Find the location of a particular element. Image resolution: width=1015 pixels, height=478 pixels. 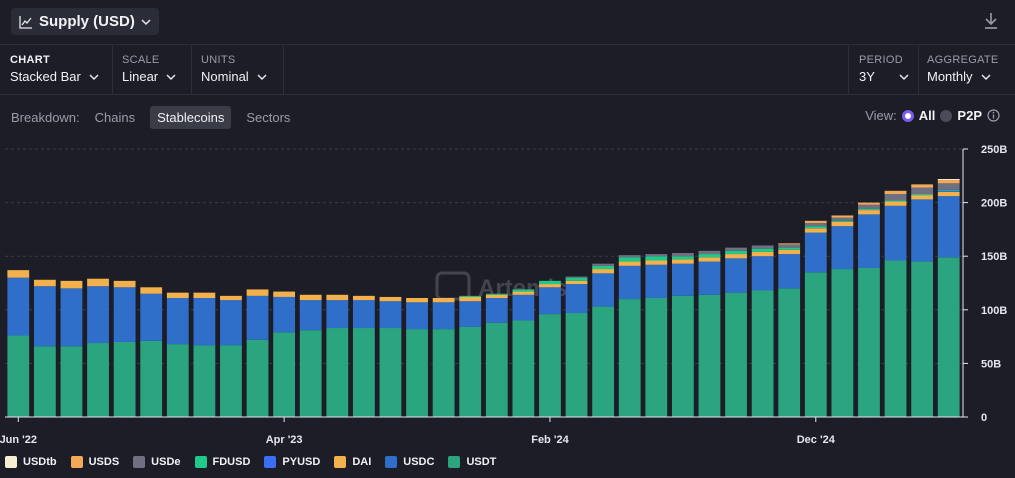

info-icon is located at coordinates (993, 115).